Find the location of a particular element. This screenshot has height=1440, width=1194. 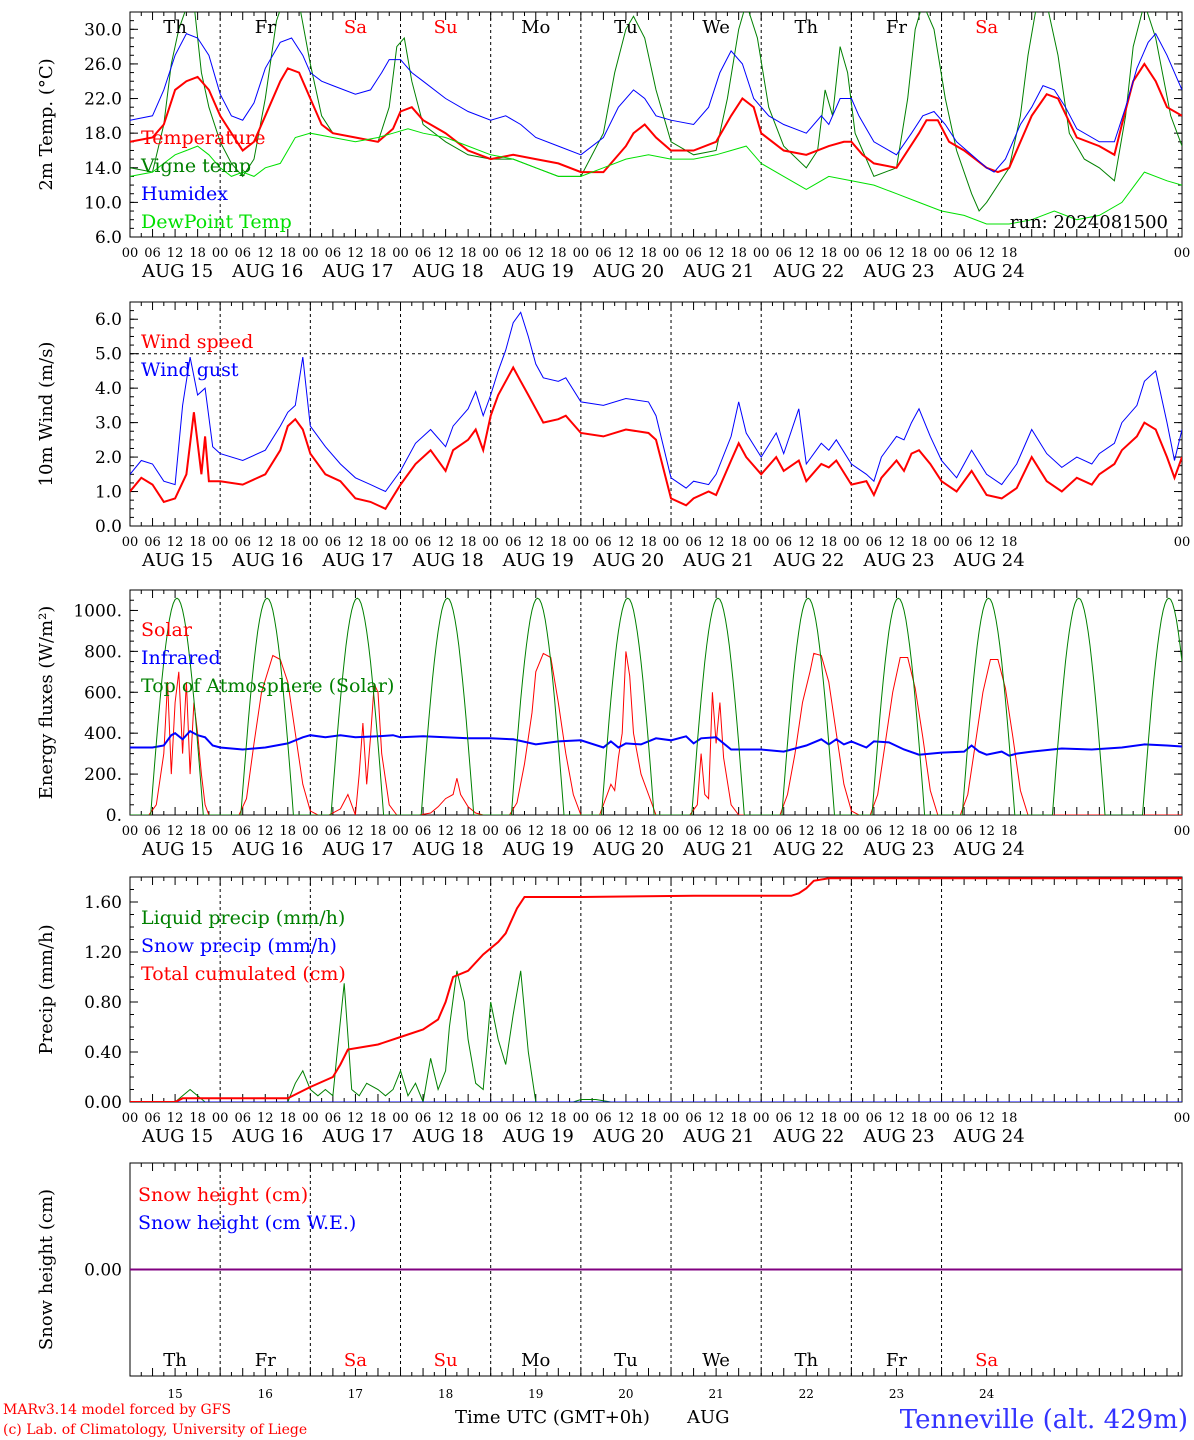

station-name: Tenneville (alt. 429m) is located at coordinates (1044, 1420).